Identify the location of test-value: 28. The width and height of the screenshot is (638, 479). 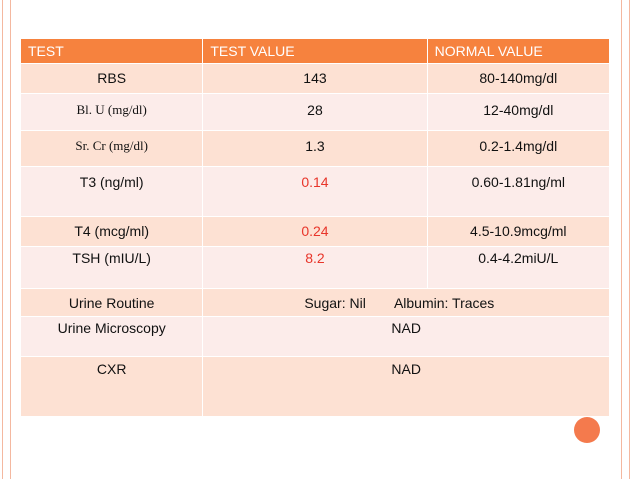
(315, 110).